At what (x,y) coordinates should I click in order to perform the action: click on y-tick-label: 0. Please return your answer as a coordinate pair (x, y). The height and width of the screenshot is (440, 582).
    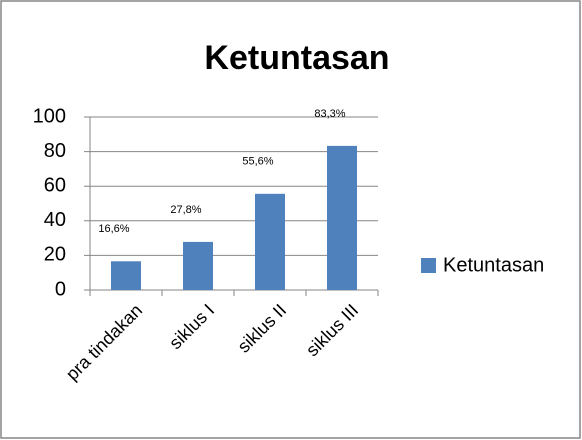
    Looking at the image, I should click on (60, 289).